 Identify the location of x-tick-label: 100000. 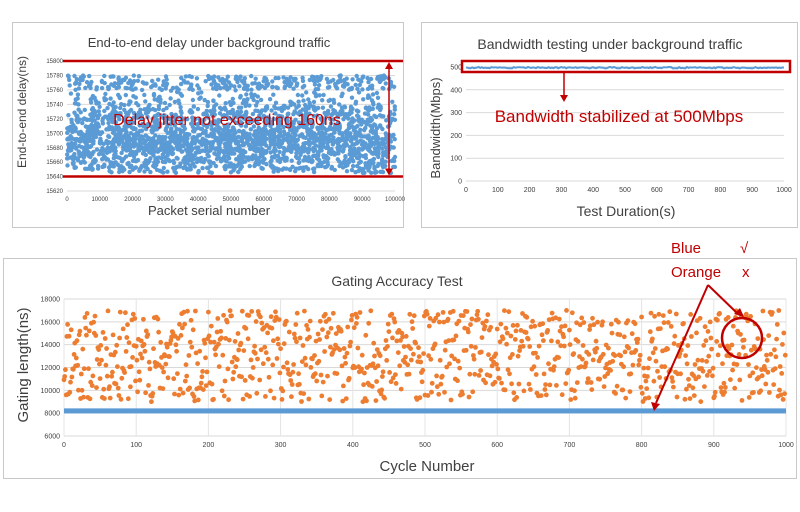
(395, 200).